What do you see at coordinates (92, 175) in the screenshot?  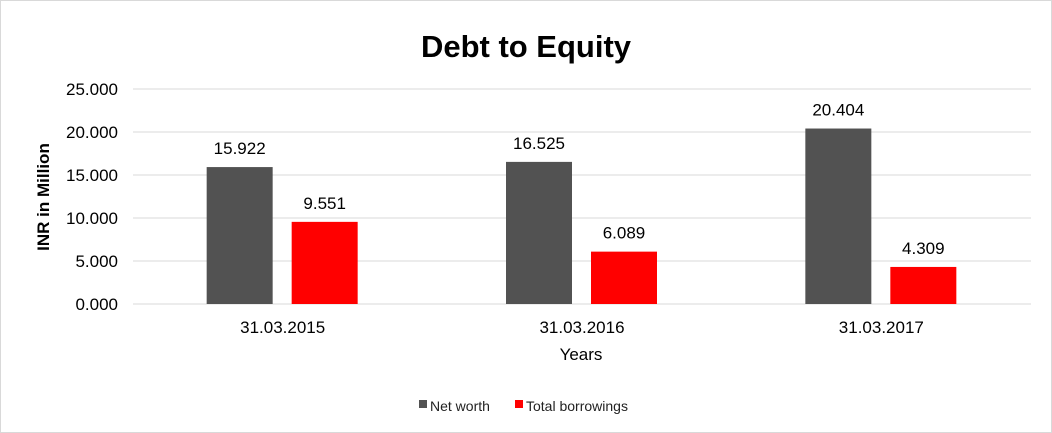 I see `y-tick-label: 15.000` at bounding box center [92, 175].